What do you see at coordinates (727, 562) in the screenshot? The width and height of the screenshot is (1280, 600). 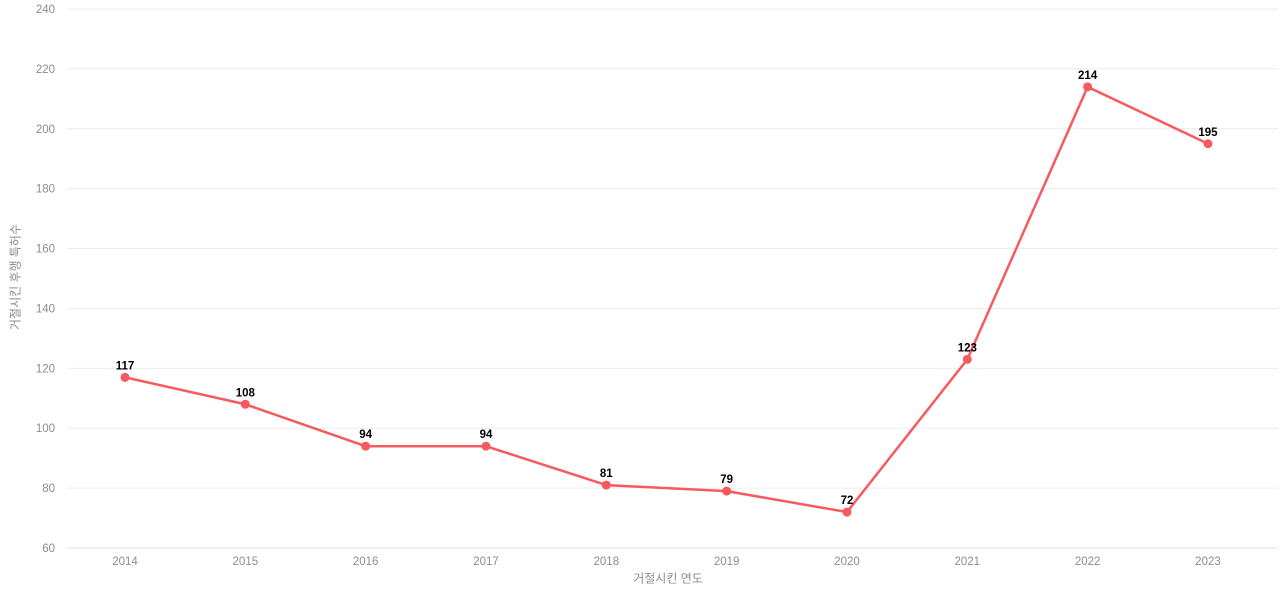 I see `x-tick-label: 2019` at bounding box center [727, 562].